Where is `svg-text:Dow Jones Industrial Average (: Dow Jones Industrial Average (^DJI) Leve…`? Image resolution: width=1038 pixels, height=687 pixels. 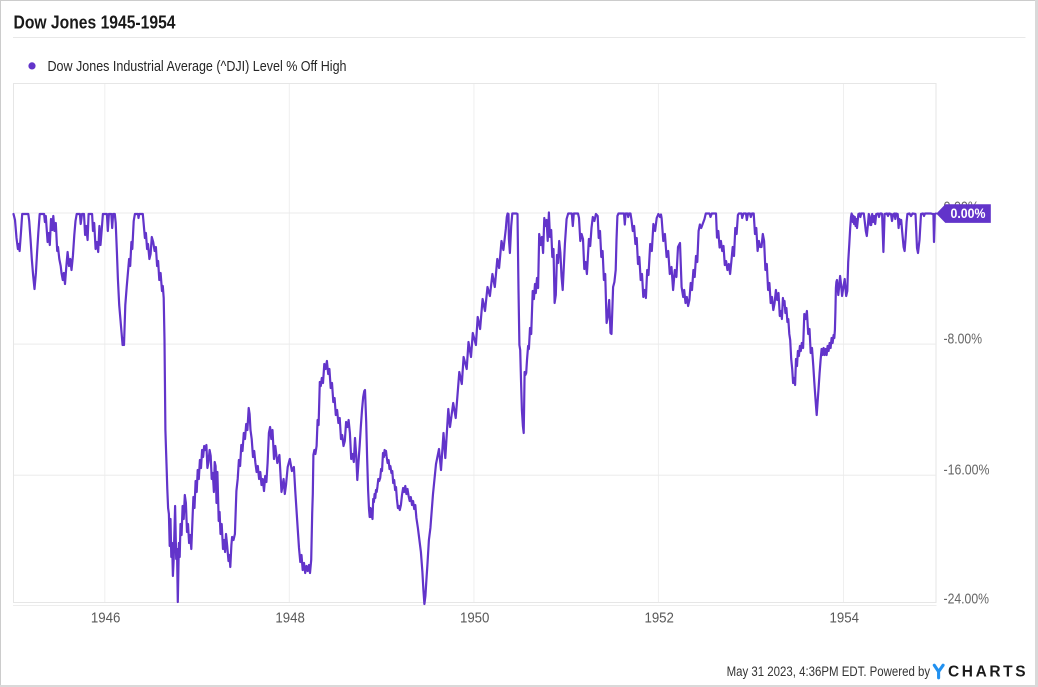 svg-text:Dow Jones Industrial Average (: Dow Jones Industrial Average (^DJI) Leve… is located at coordinates (197, 67).